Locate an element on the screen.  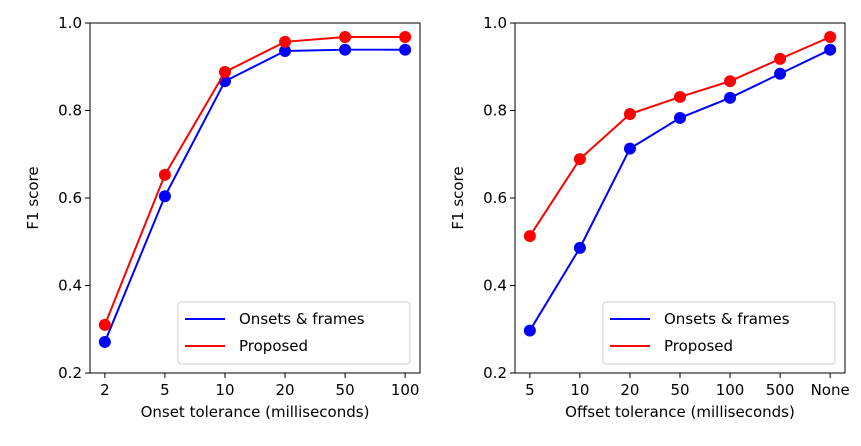
x-axis-label: Onset tolerance (milliseconds) is located at coordinates (255, 412).